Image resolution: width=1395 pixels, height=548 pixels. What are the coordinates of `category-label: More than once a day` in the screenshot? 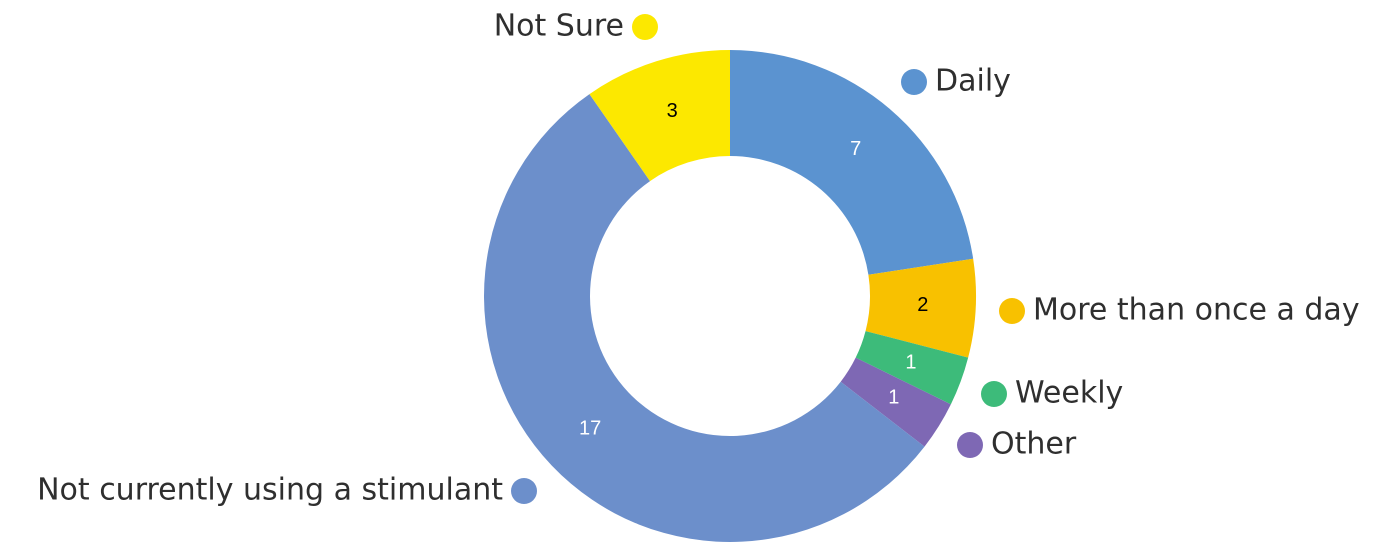 It's located at (1196, 310).